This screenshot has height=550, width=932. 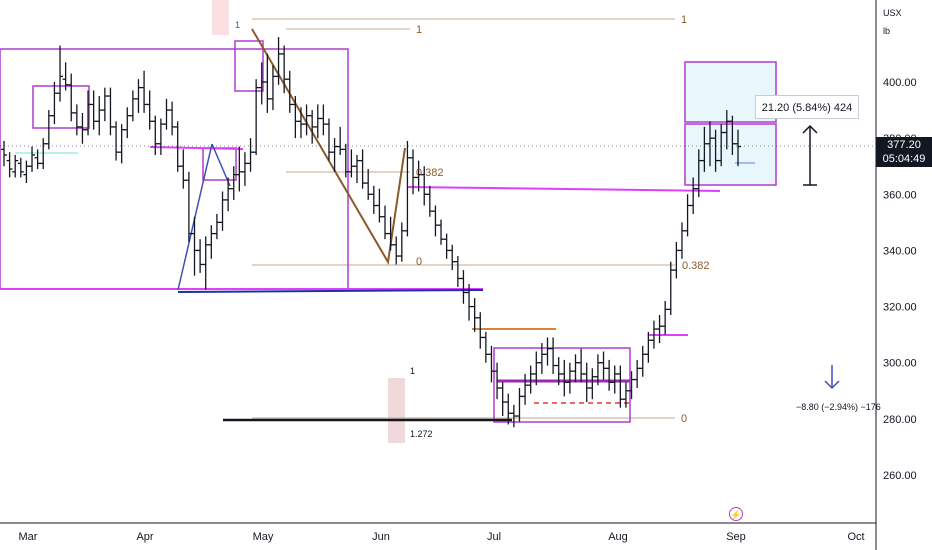 What do you see at coordinates (28, 537) in the screenshot?
I see `time-tick-label: Mar` at bounding box center [28, 537].